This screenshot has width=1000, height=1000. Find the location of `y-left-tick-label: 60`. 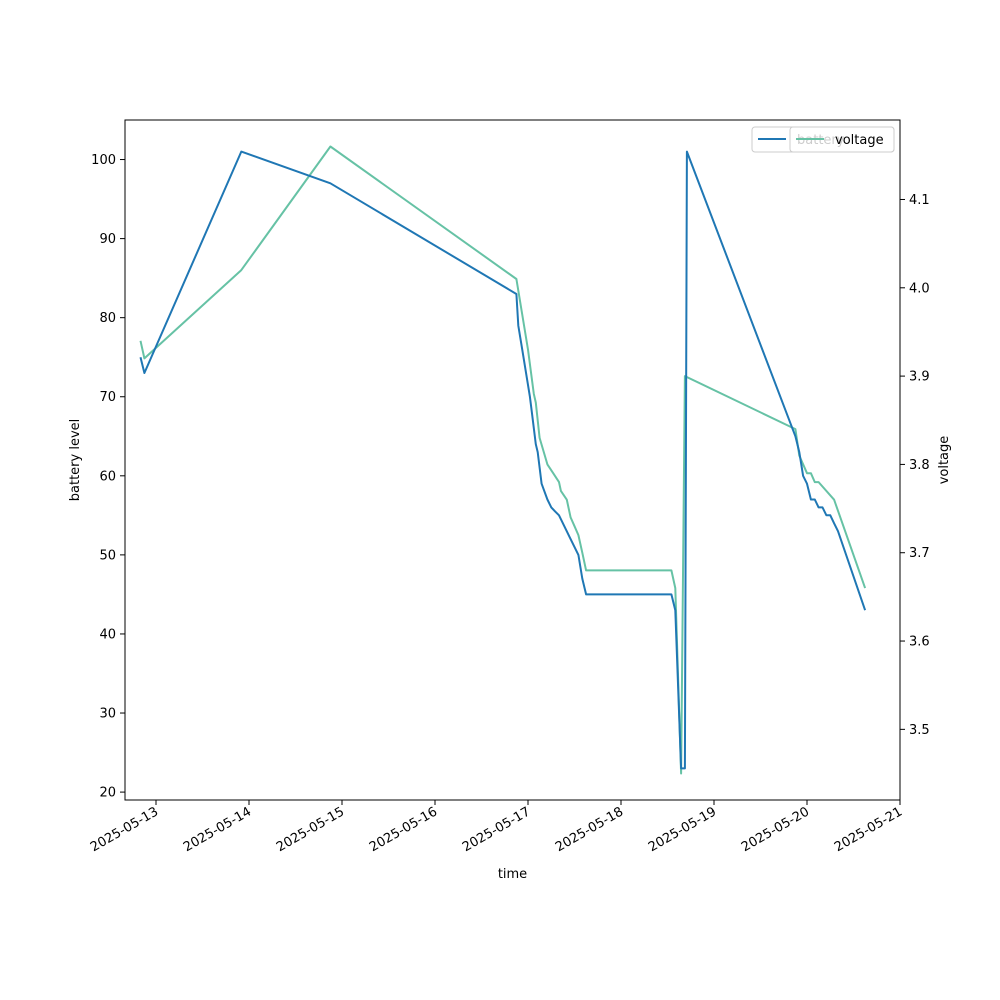

y-left-tick-label: 60 is located at coordinates (107, 476).